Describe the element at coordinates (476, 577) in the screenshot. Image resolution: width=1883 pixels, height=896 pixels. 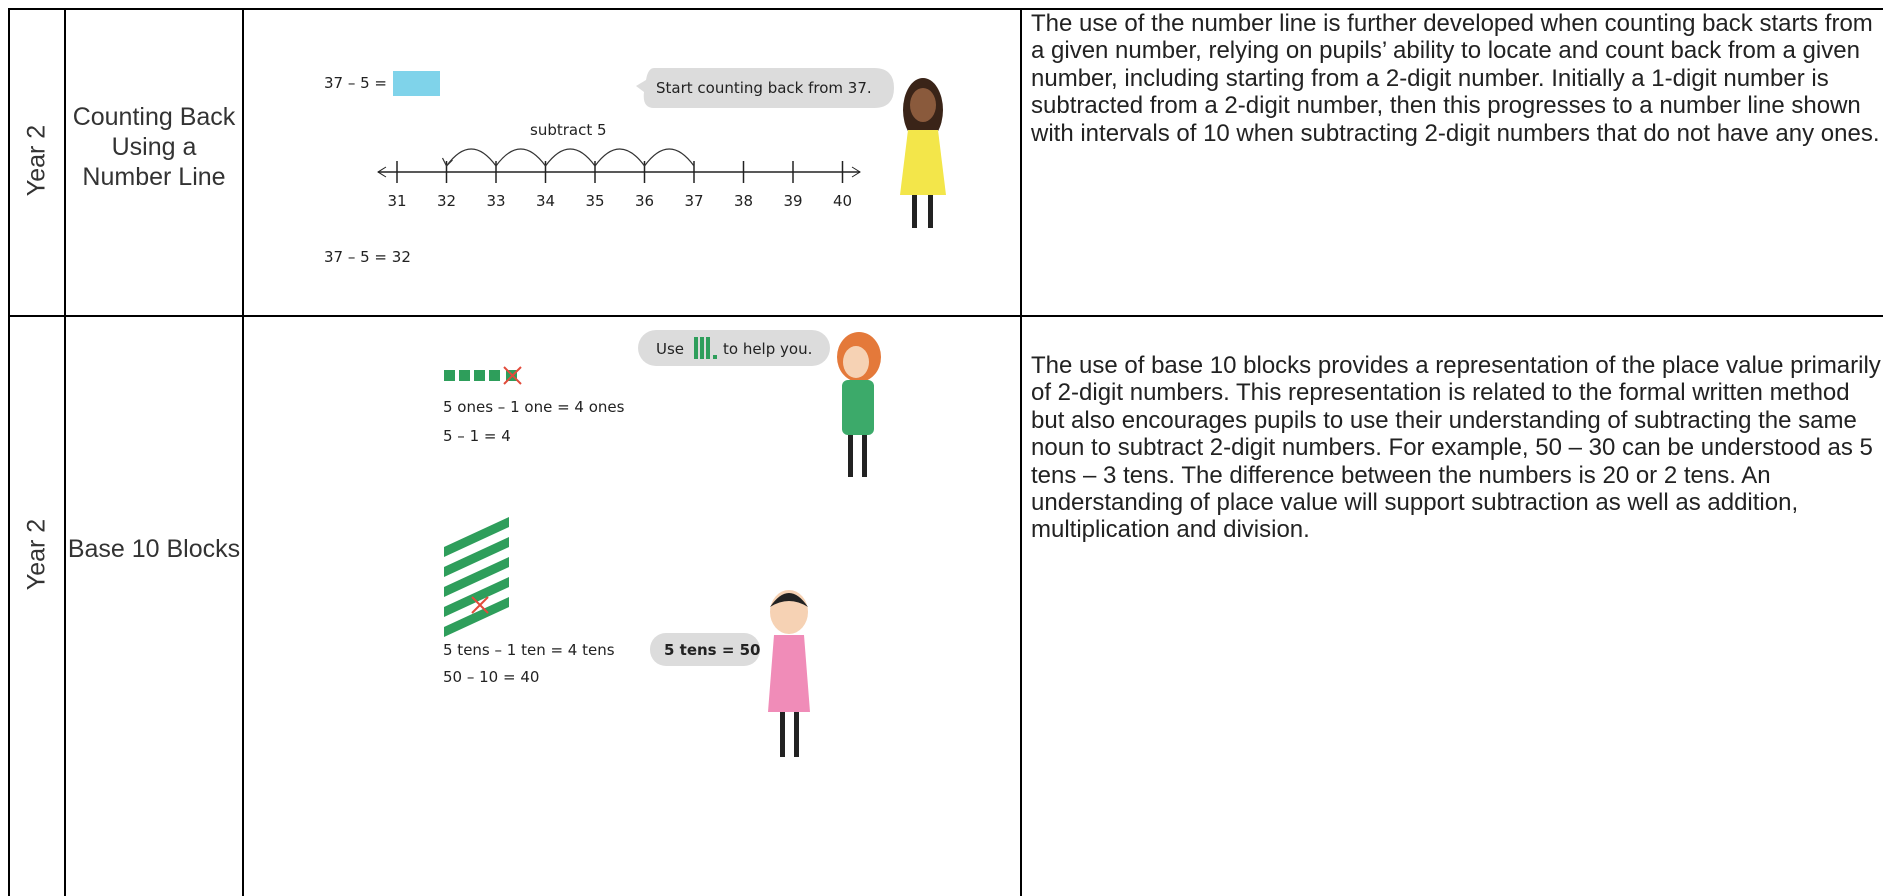
I see `tens-rods` at that location.